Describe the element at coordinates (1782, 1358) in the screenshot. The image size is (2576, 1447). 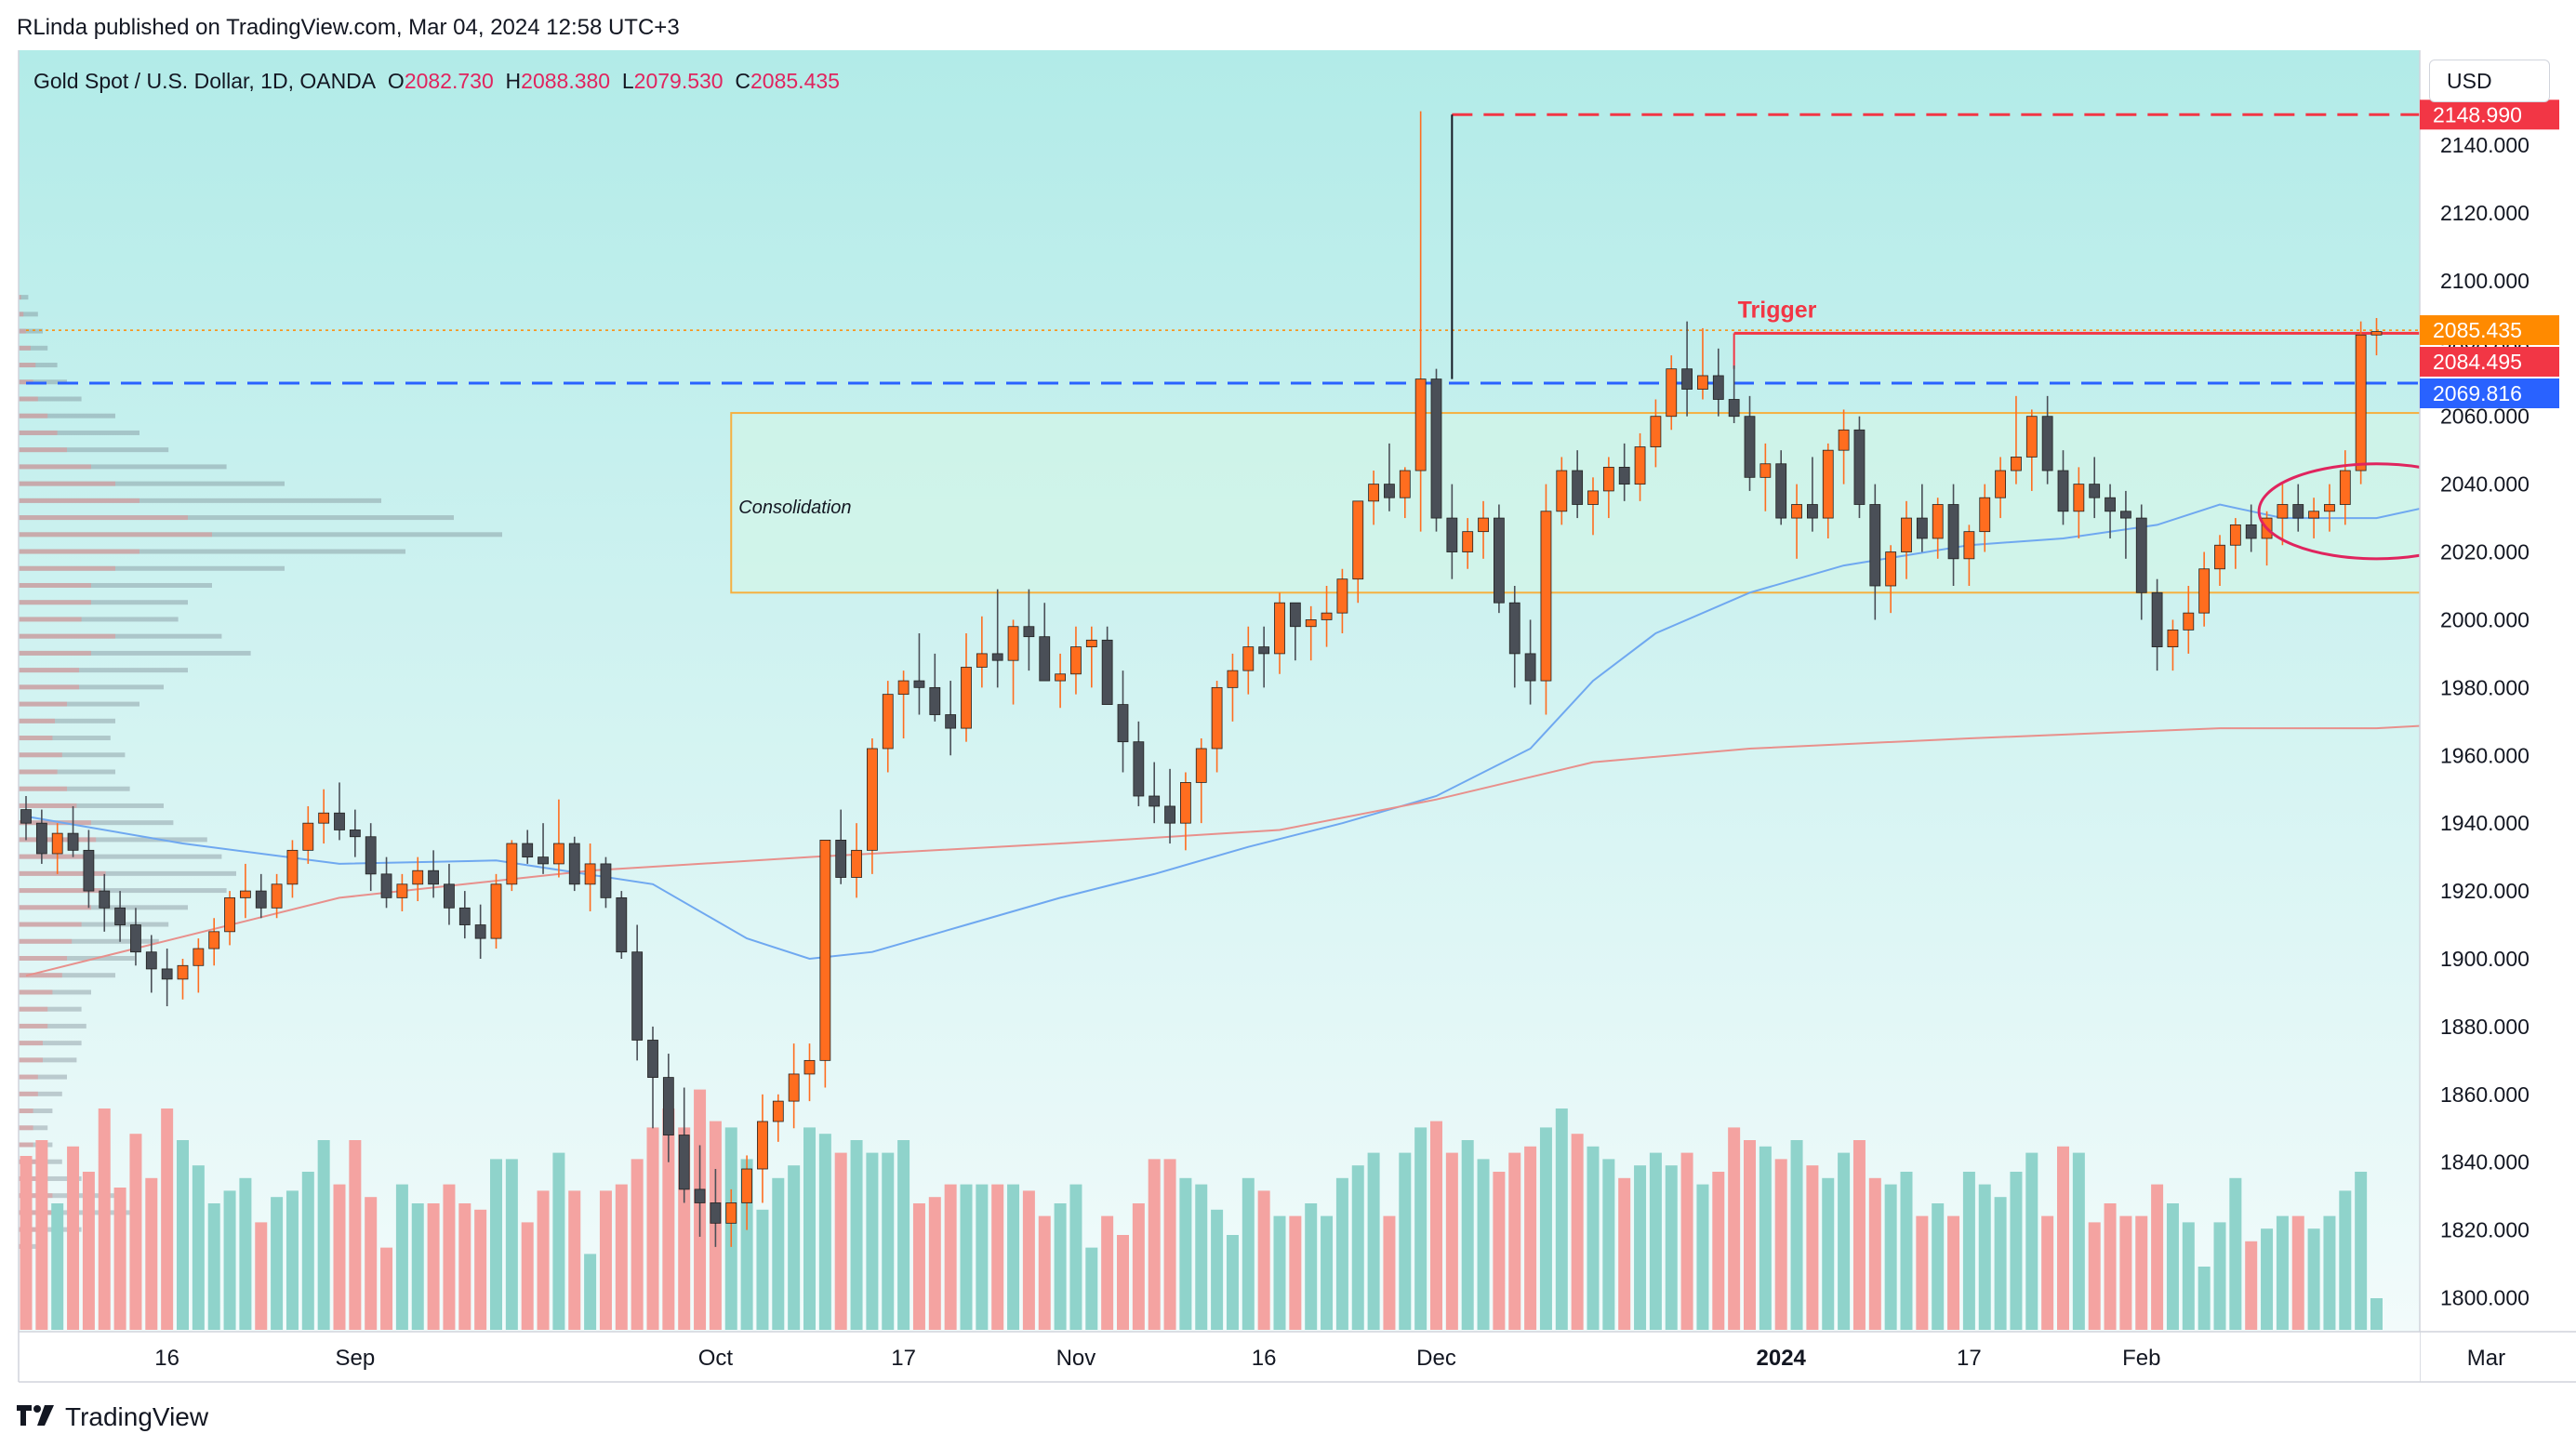
I see `x-tick-label: 2024` at that location.